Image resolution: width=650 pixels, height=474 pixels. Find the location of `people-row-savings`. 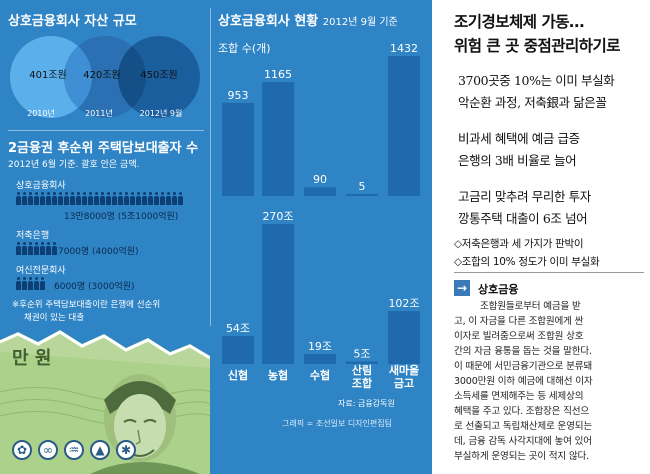

people-row-savings is located at coordinates (36, 249).